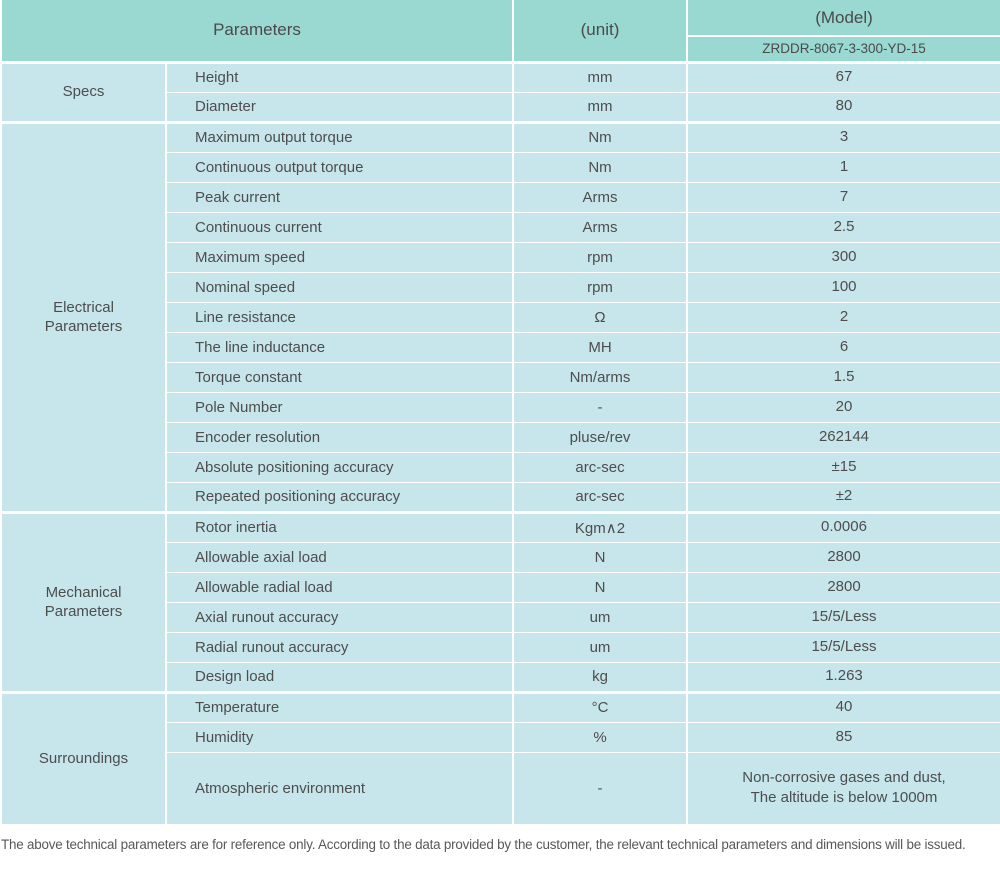 The image size is (1000, 886). I want to click on table-row: Diameter mm 80, so click(500, 106).